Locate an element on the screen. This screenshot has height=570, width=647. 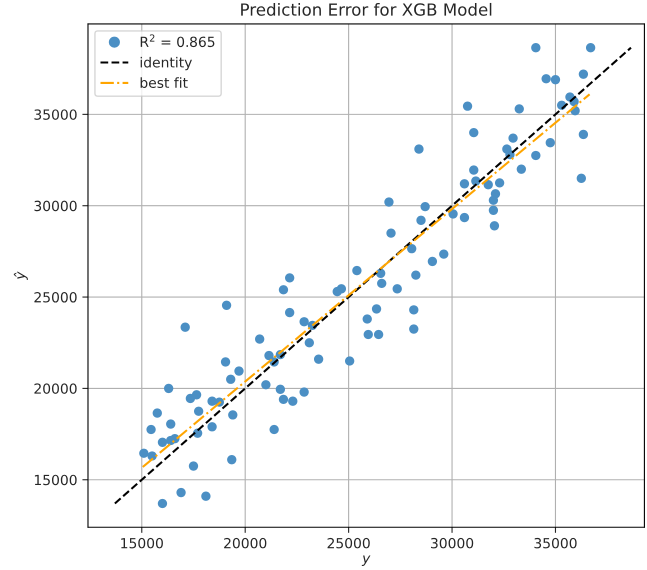
y-tick-label: 20000 is located at coordinates (55, 388).